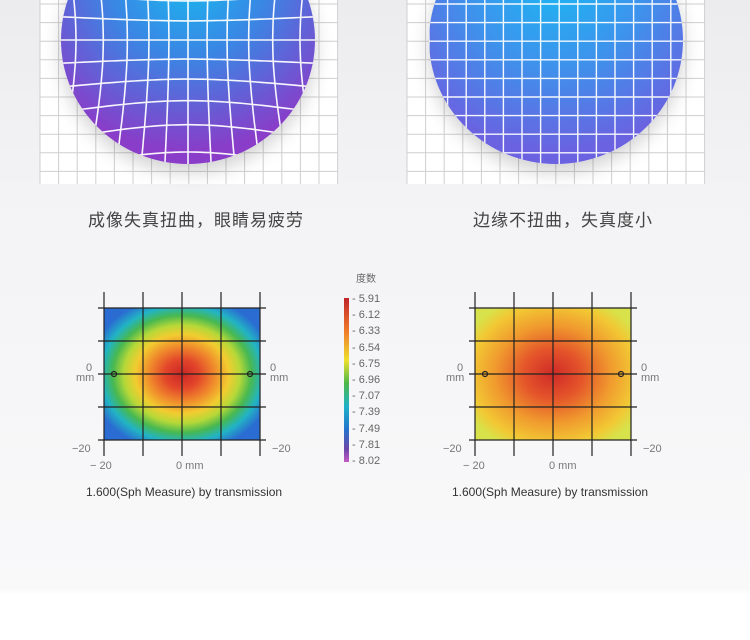  Describe the element at coordinates (366, 396) in the screenshot. I see `color-scale-label: - 7.07` at that location.